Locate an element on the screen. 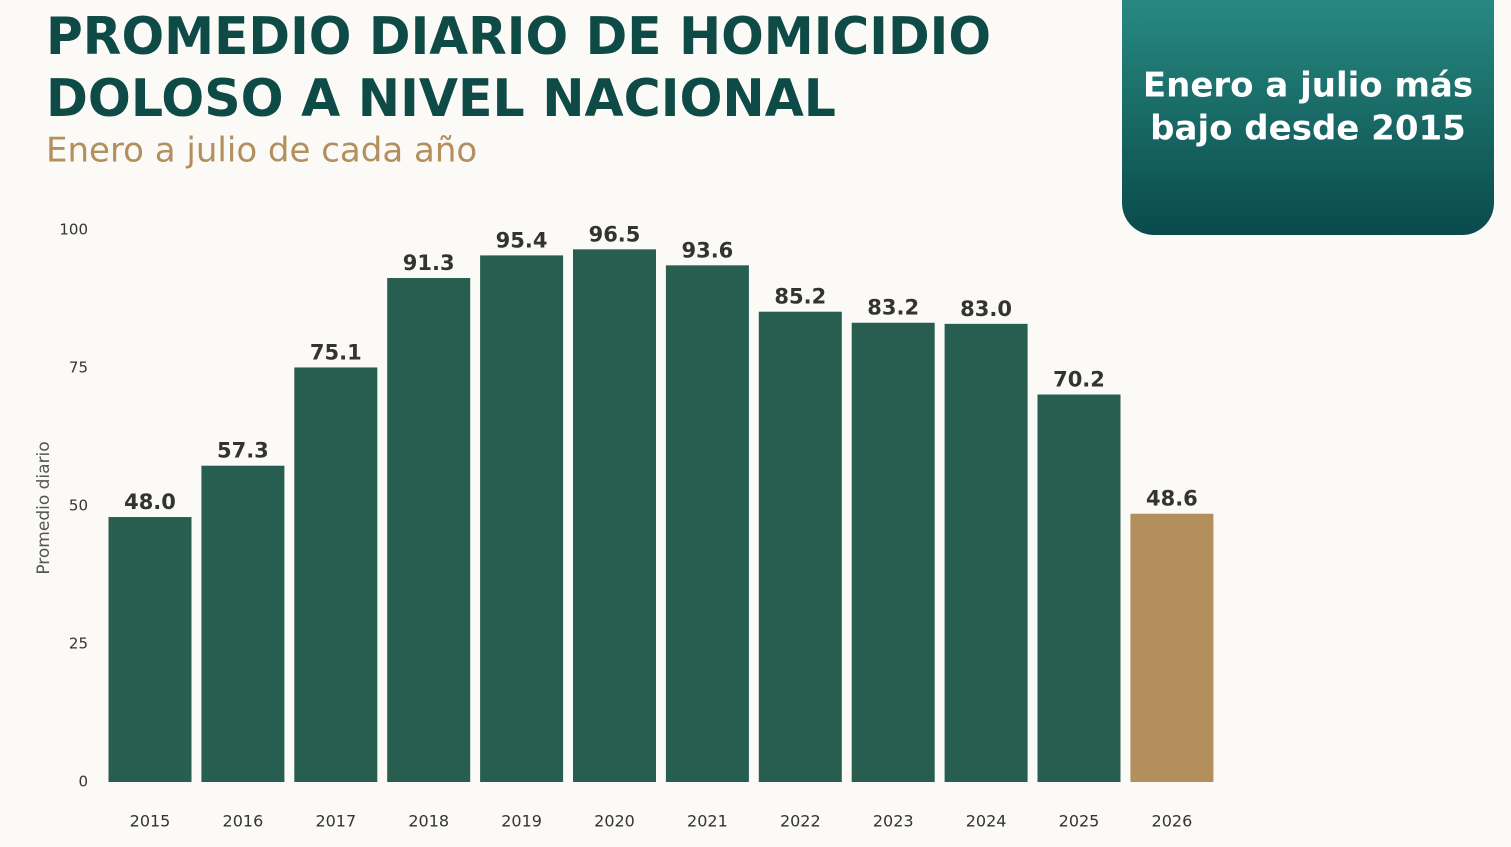 The image size is (1511, 847). value-label: 93.6 is located at coordinates (707, 250).